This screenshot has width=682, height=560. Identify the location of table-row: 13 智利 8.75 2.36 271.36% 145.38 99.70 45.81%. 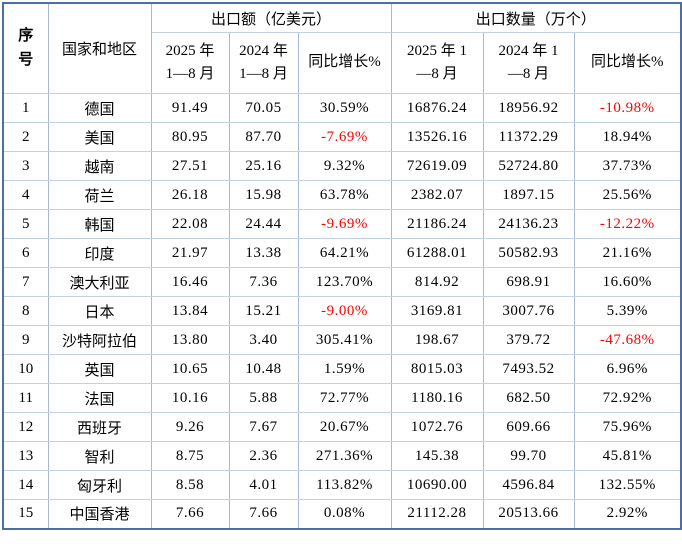
(342, 456).